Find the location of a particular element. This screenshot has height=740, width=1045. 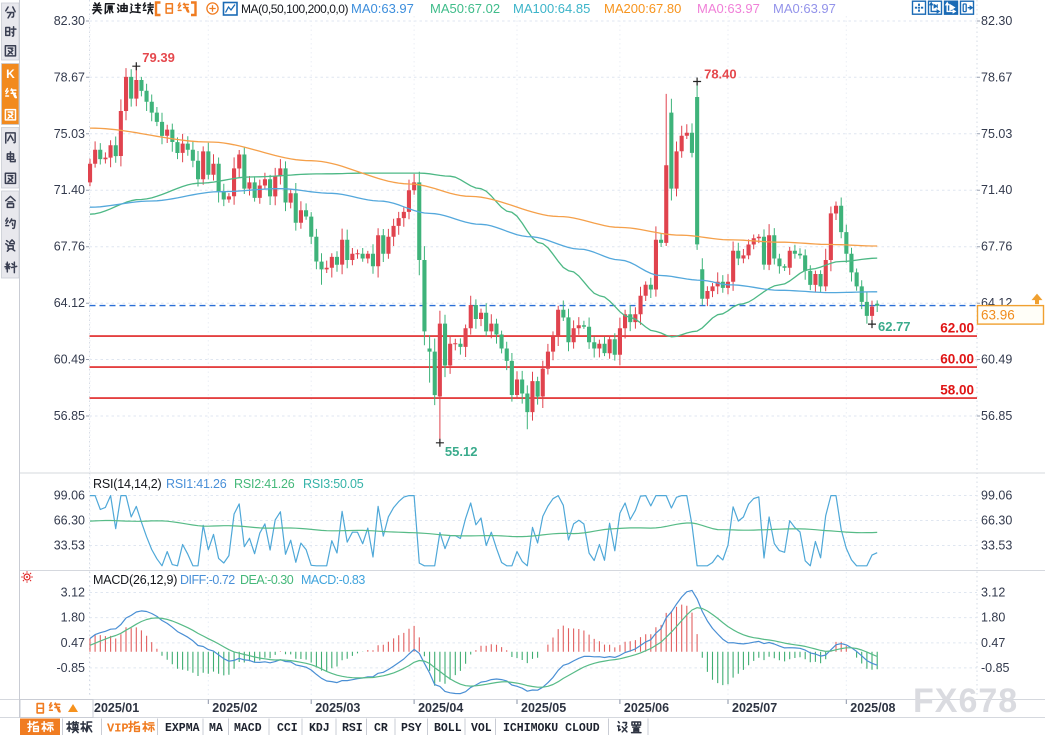

svg-text: KDJ is located at coordinates (319, 728).